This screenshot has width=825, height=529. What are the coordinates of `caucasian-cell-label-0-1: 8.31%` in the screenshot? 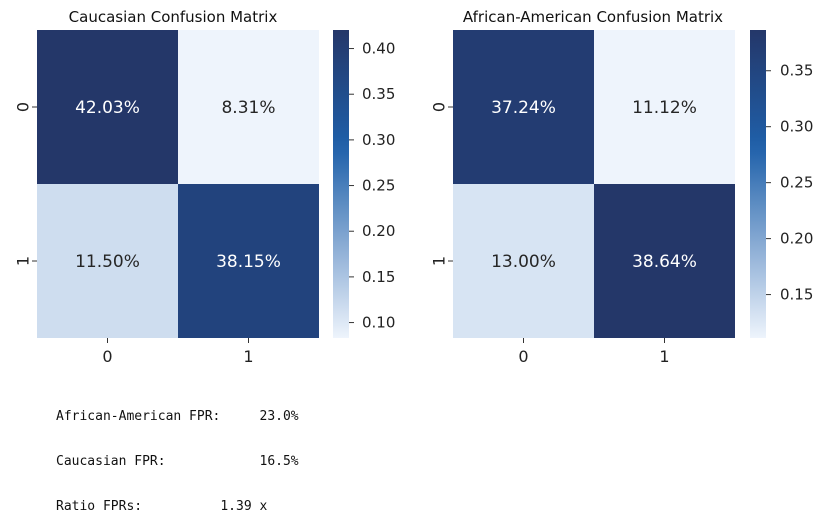 It's located at (248, 108).